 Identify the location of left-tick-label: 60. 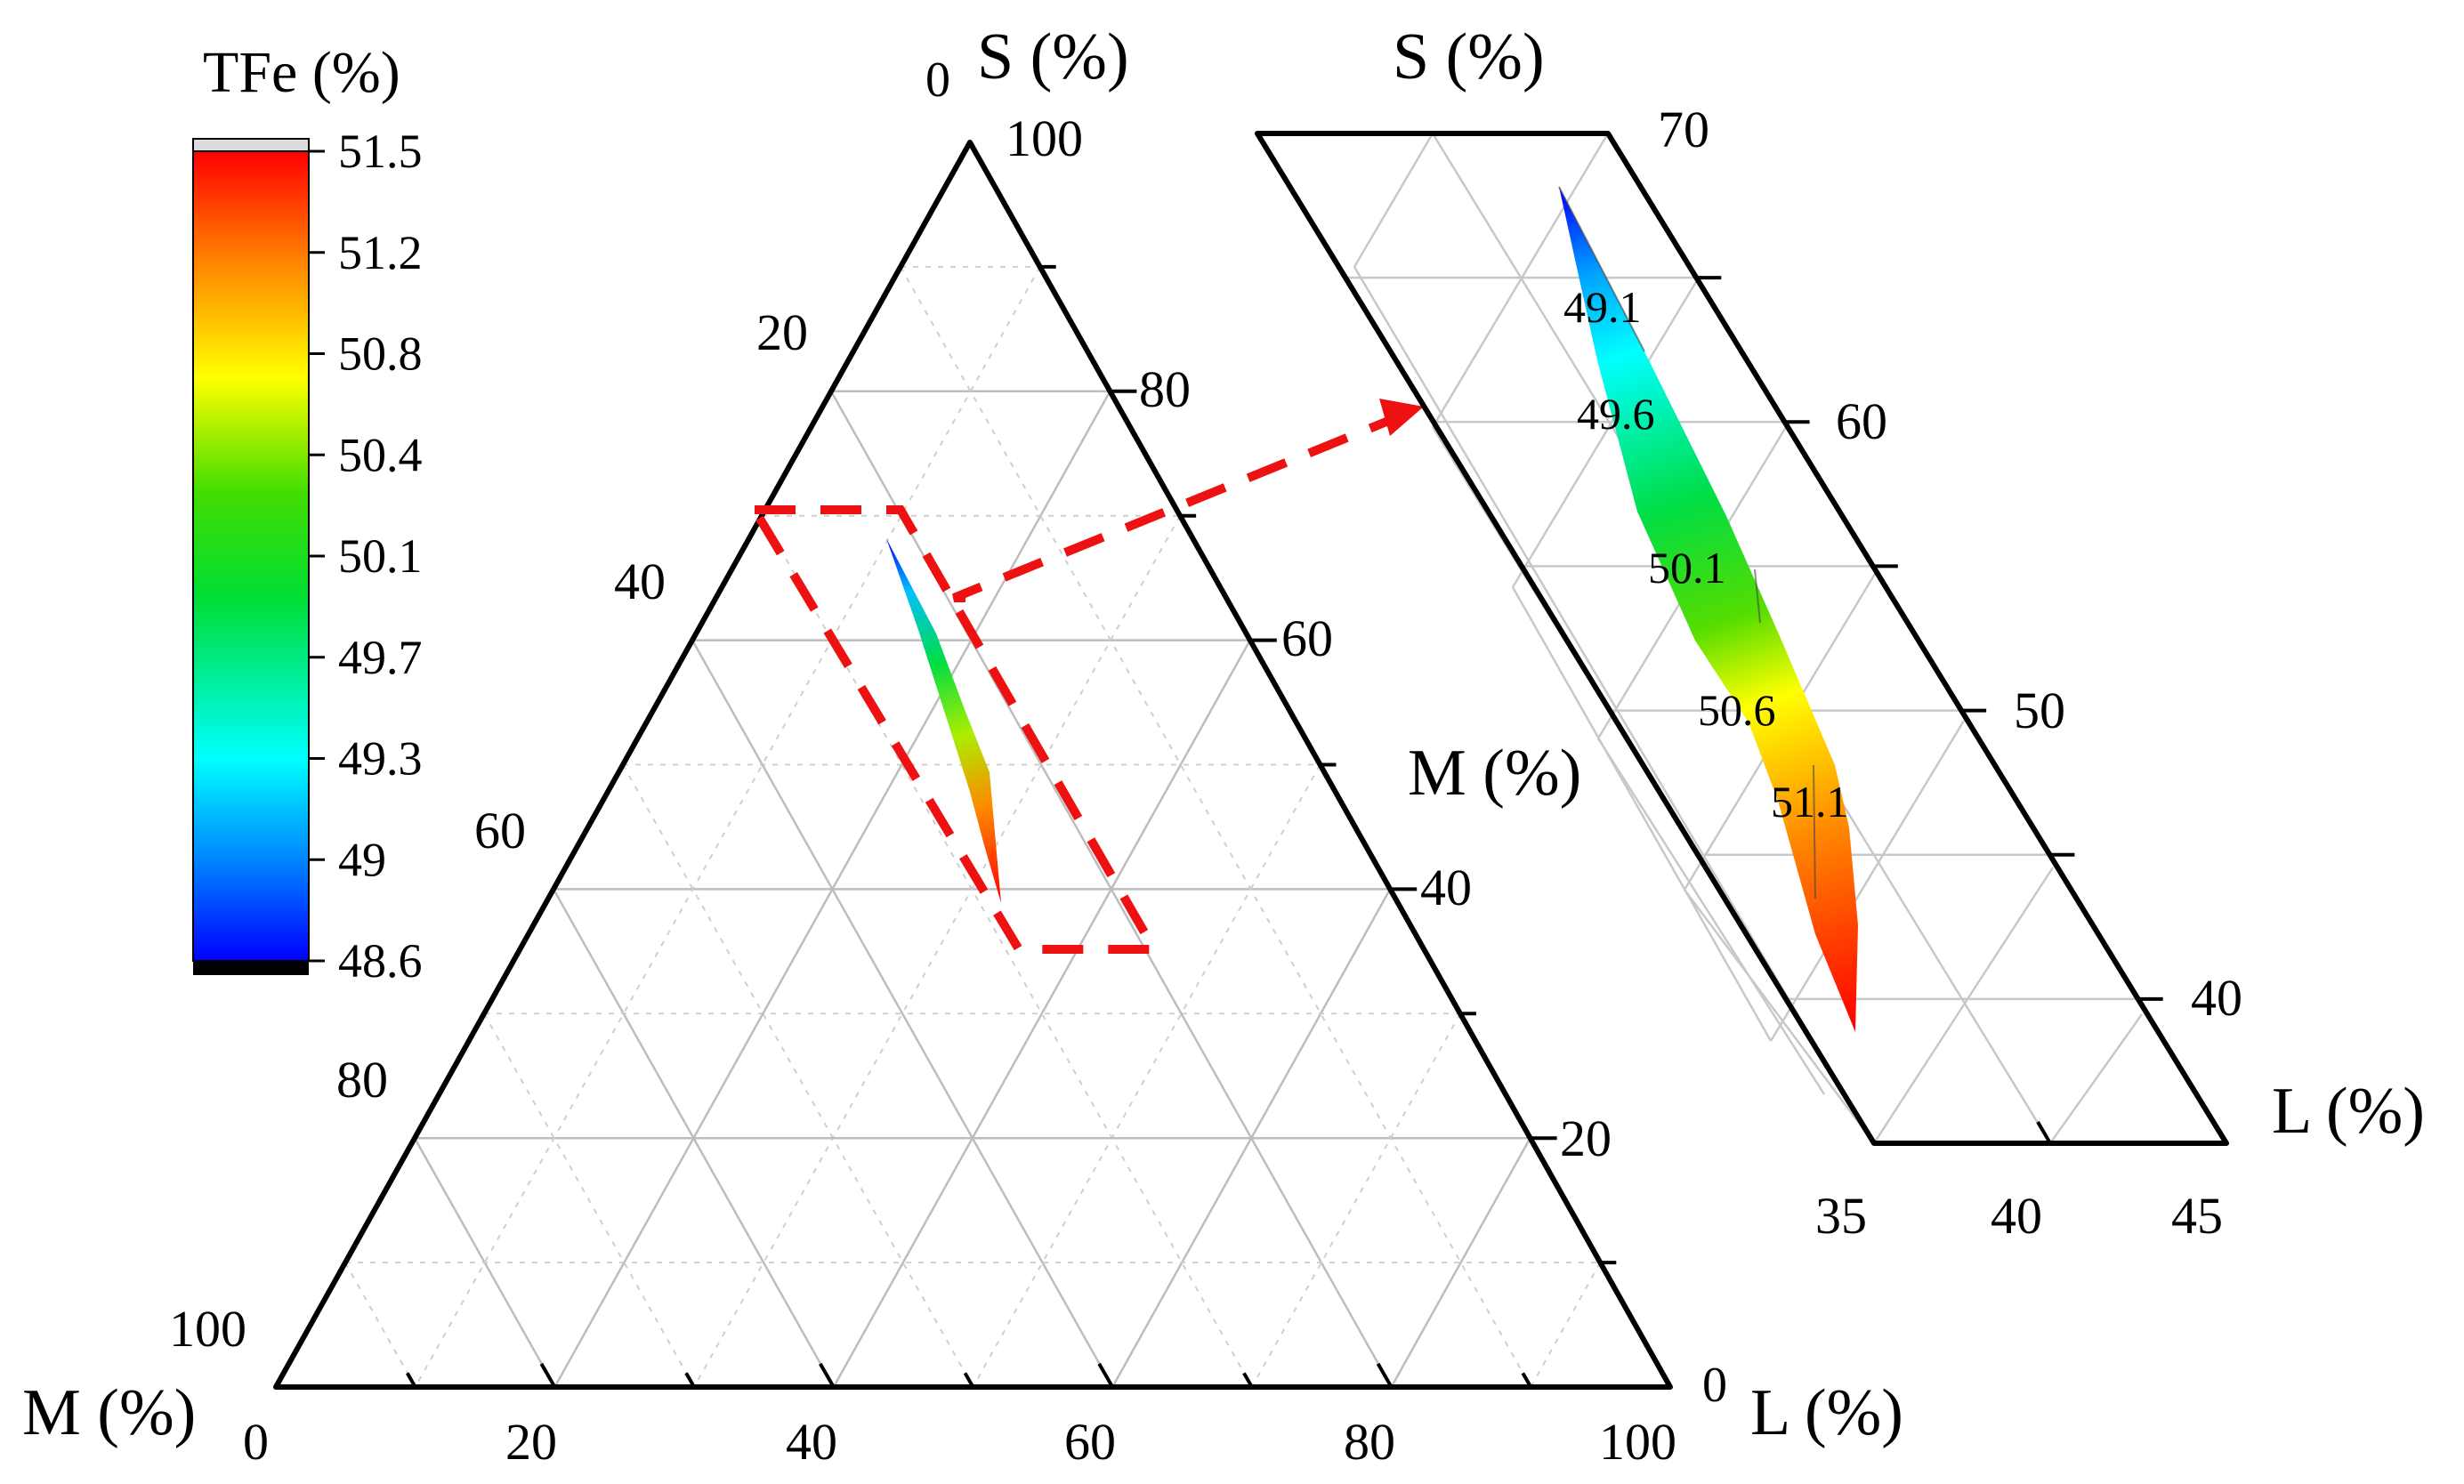
(500, 830).